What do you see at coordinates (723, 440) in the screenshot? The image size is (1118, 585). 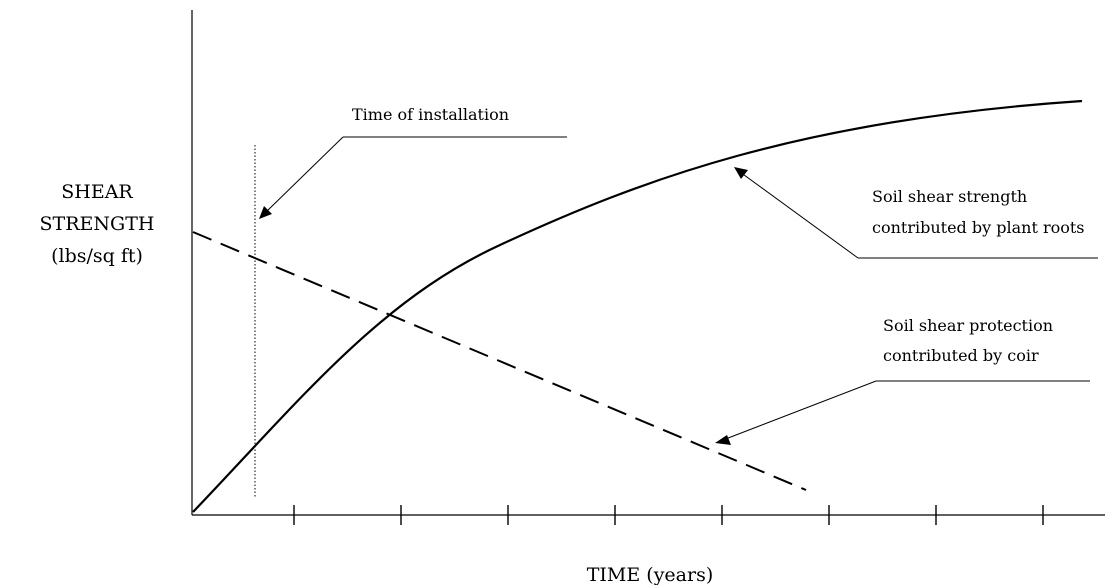 I see `coir-arrowhead` at bounding box center [723, 440].